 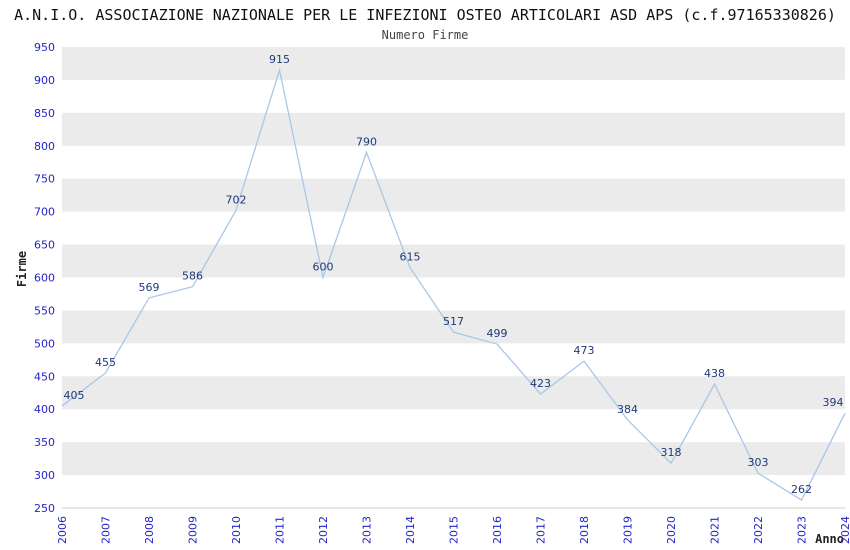 I want to click on y-tick-label: 400, so click(x=44, y=409).